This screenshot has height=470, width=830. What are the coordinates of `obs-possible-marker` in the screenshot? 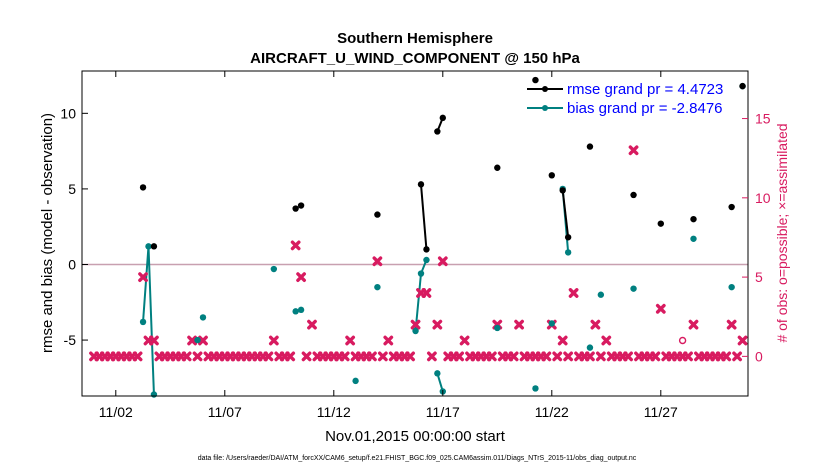 It's located at (682, 340).